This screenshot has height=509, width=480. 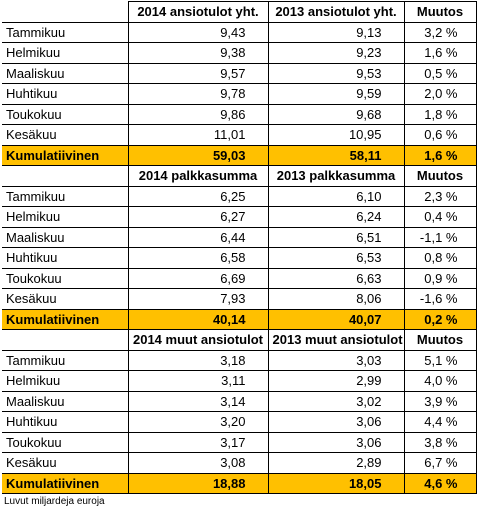 I want to click on data-row: Kesäkuu 3,08 2,89 6,7 %, so click(x=239, y=463).